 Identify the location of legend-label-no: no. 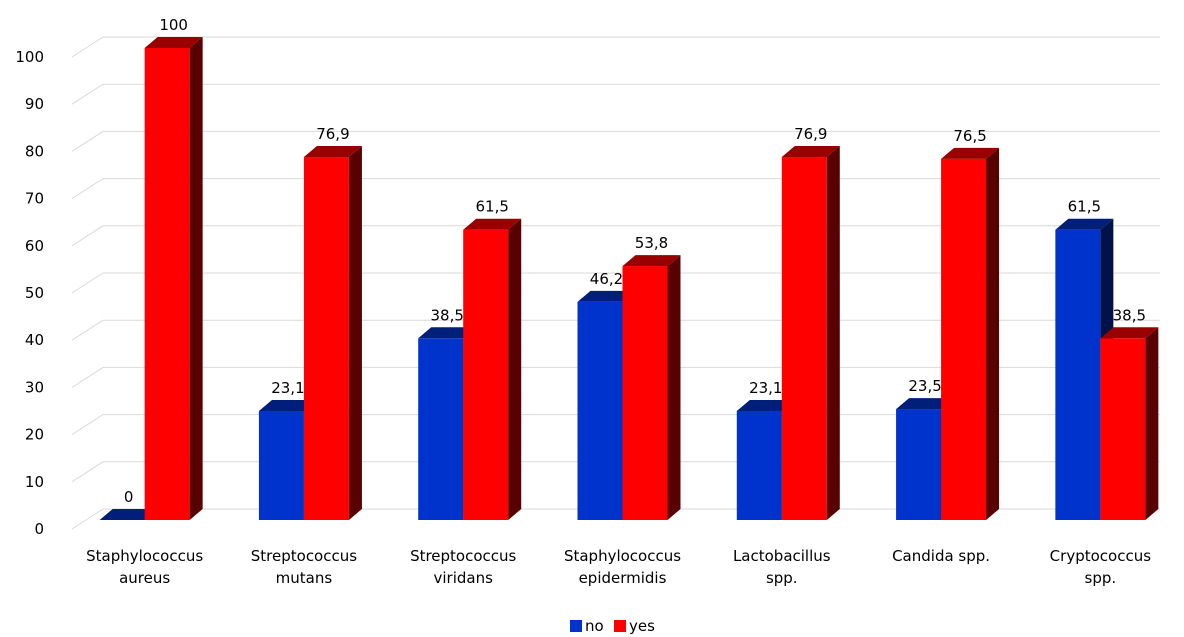
(594, 626).